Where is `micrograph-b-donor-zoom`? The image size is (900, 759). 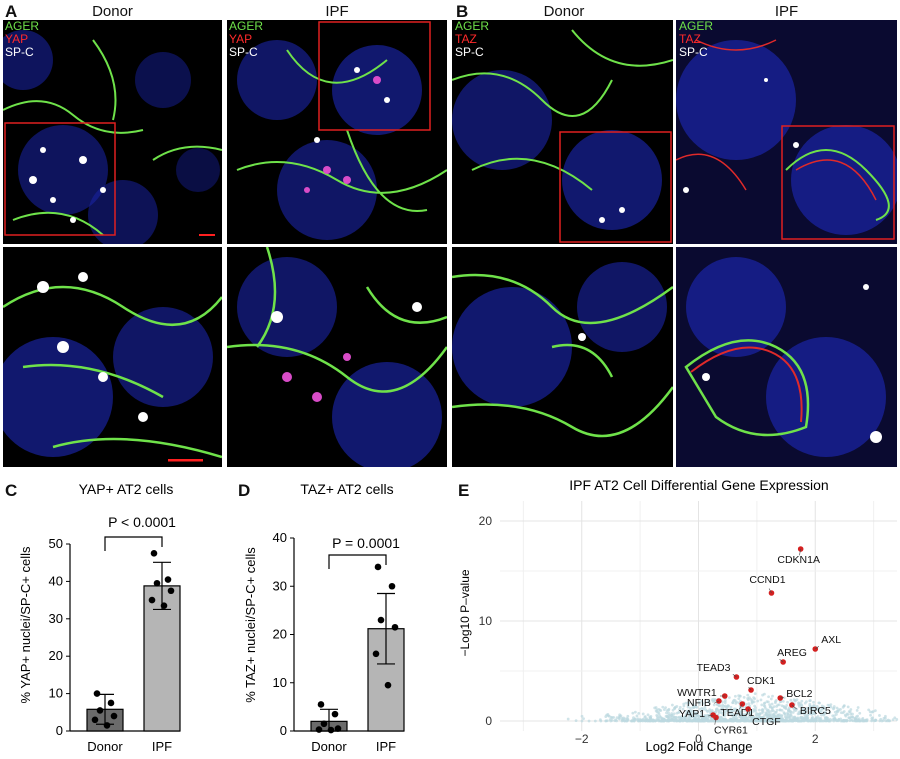 micrograph-b-donor-zoom is located at coordinates (562, 357).